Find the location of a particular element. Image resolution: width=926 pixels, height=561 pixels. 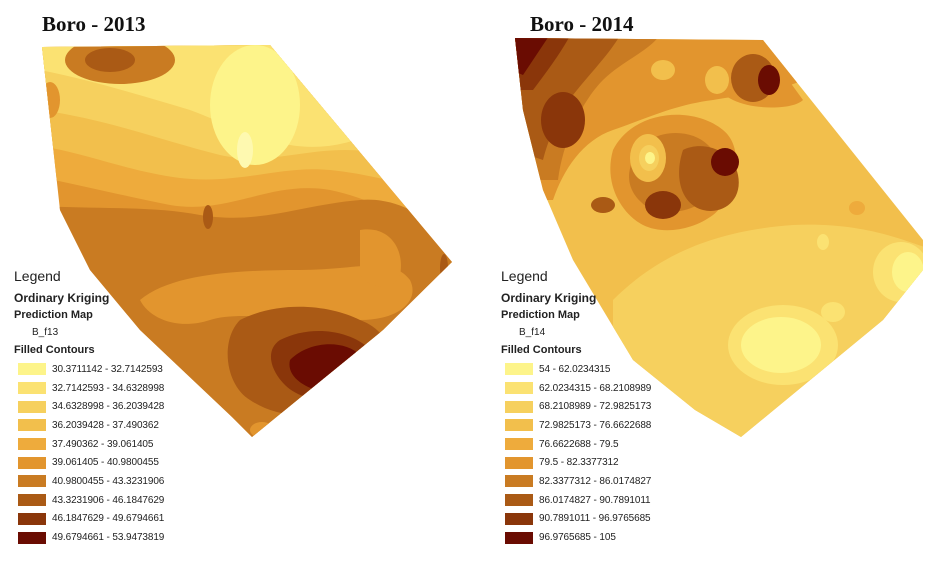

legend-class-label: 62.0234315 - 68.2108989 is located at coordinates (595, 388).